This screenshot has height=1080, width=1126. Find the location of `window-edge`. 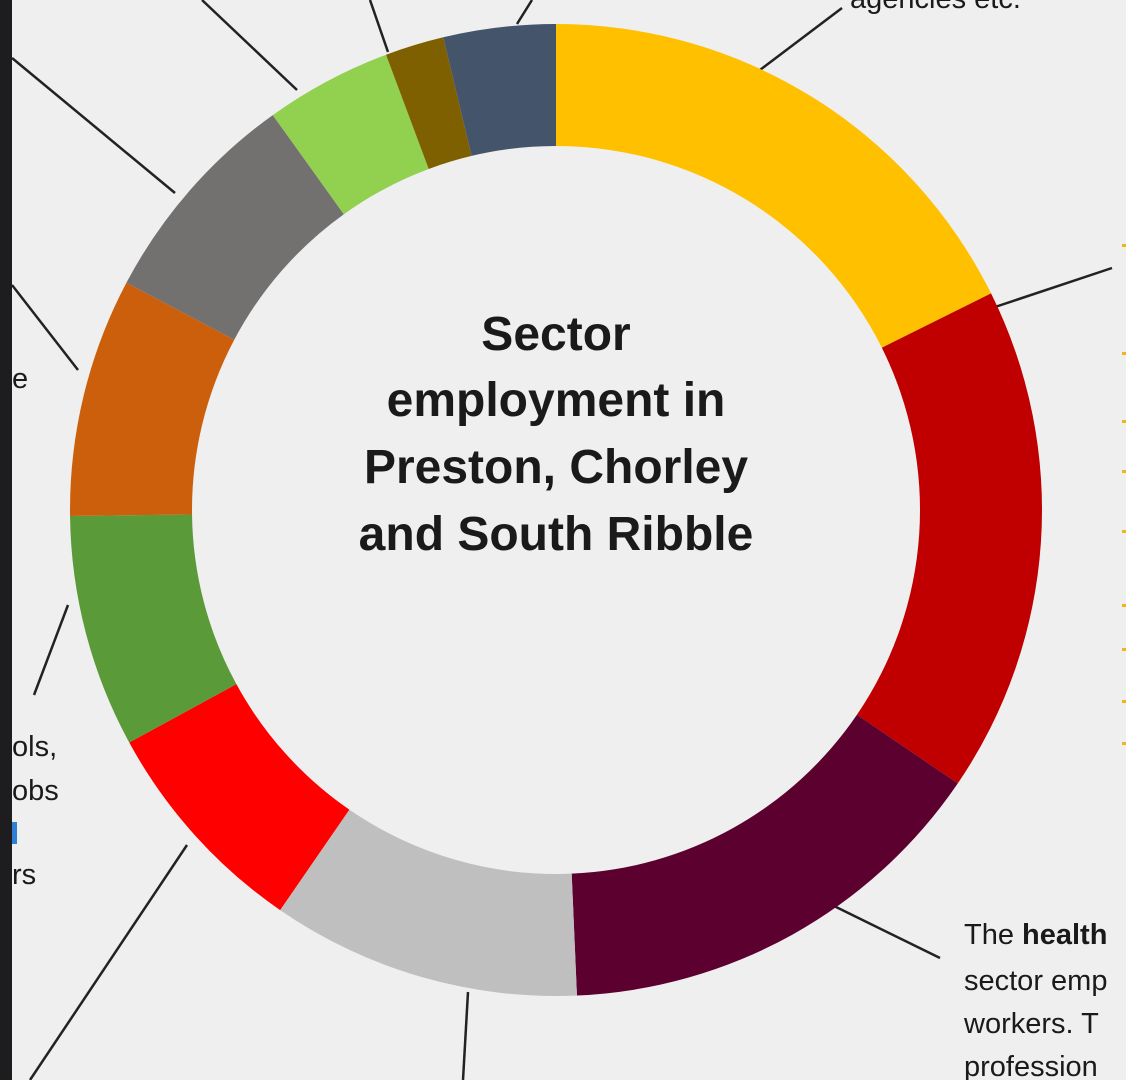

window-edge is located at coordinates (6, 540).